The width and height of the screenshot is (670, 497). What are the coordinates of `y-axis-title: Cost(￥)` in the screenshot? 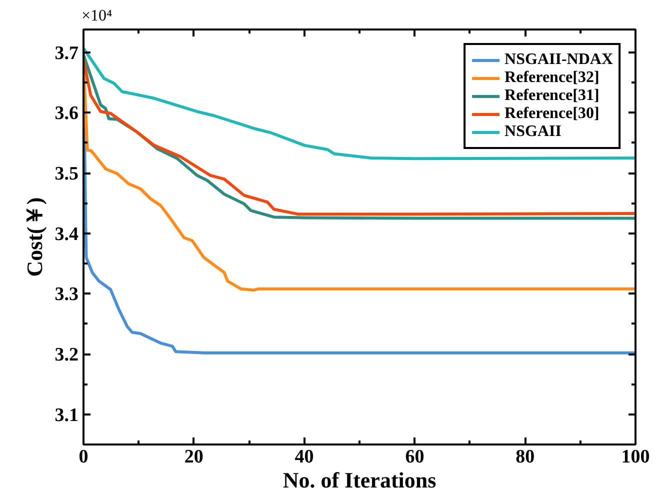 It's located at (34, 237).